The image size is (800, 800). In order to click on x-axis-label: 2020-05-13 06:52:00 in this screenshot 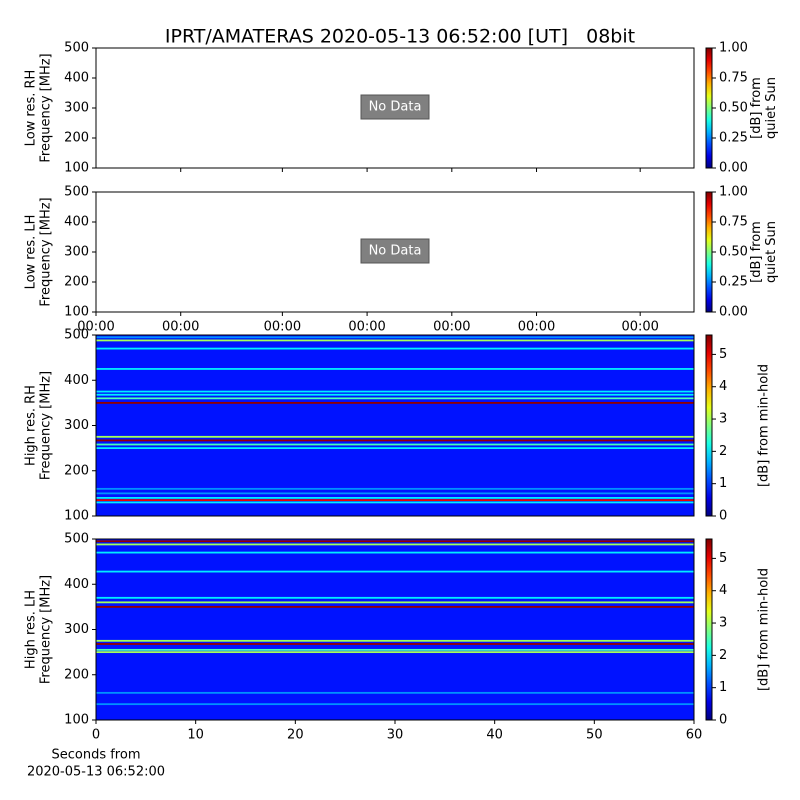, I will do `click(96, 772)`.